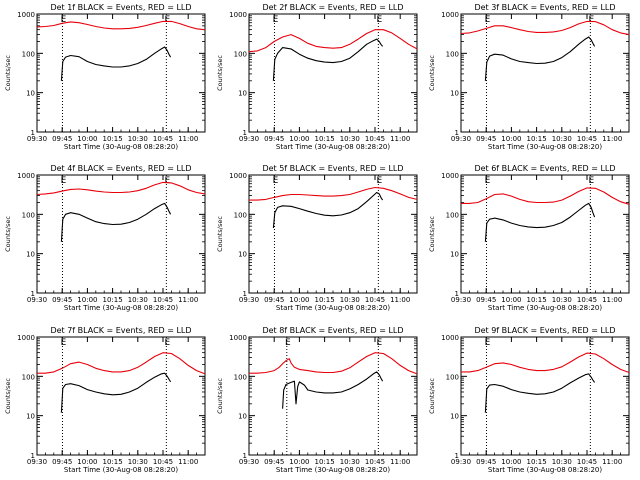 The image size is (640, 480). Describe the element at coordinates (120, 330) in the screenshot. I see `panel-title: Det 7f BLACK = Events, RED = LLD` at that location.